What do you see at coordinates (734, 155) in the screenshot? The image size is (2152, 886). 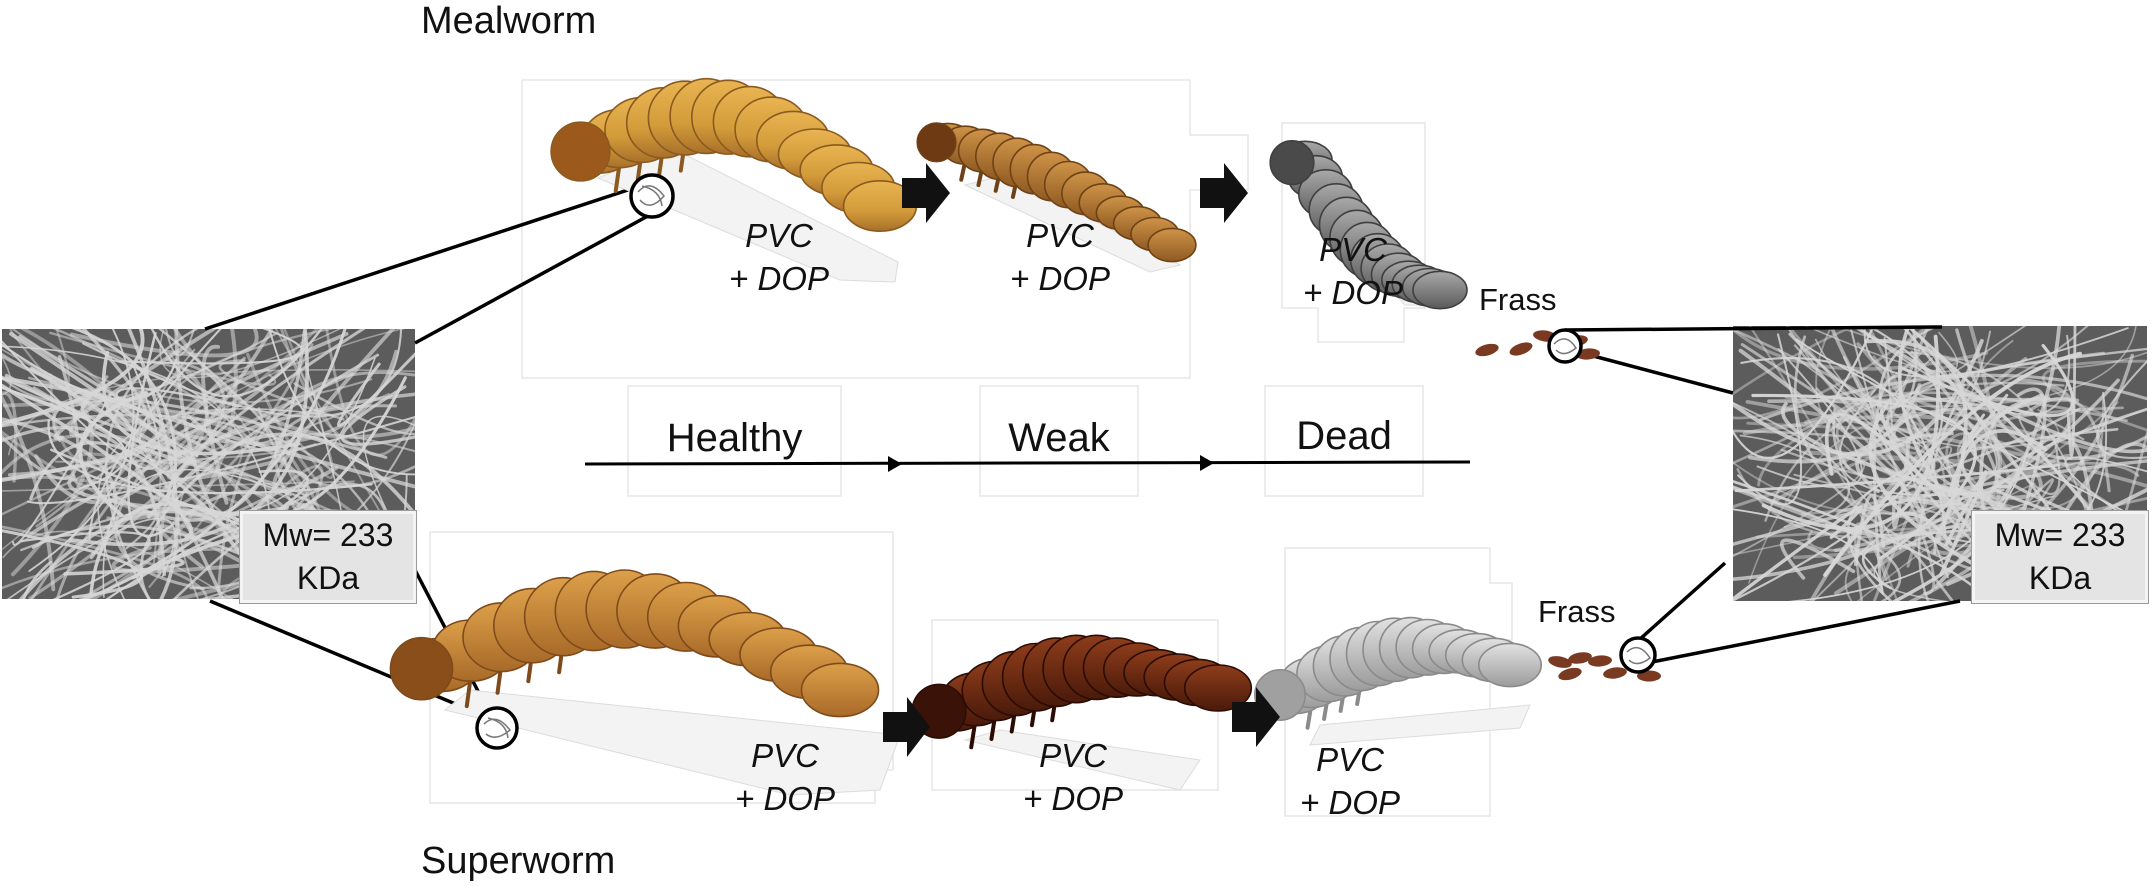 I see `mealworm-healthy` at bounding box center [734, 155].